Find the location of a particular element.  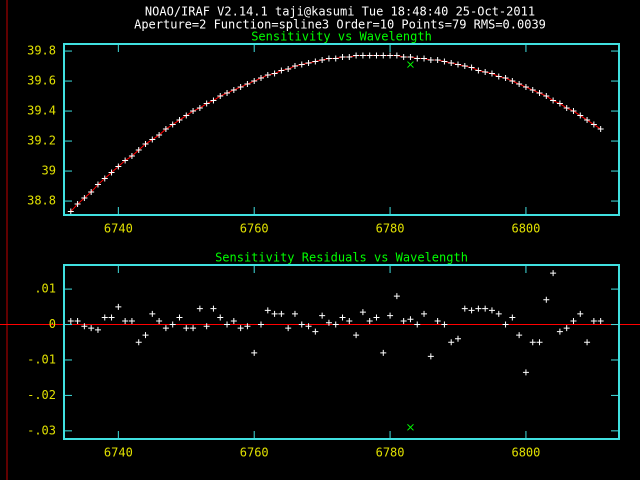

y-tick-label: -.03 is located at coordinates (41, 430).